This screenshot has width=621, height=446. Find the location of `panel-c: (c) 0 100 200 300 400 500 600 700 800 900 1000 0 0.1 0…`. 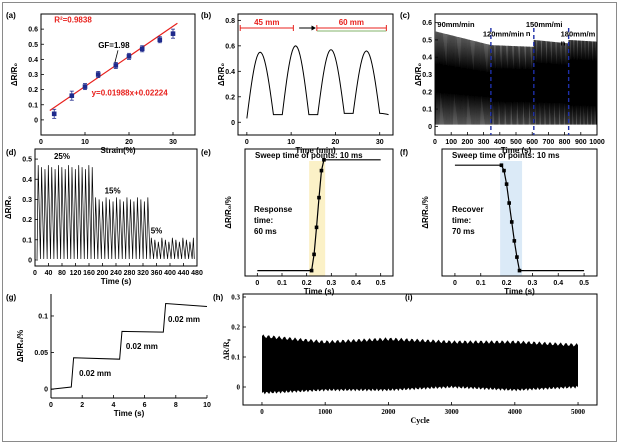

panel-c: (c) 0 100 200 300 400 500 600 700 800 900 1000 0 0.1 0… is located at coordinates (502, 83).